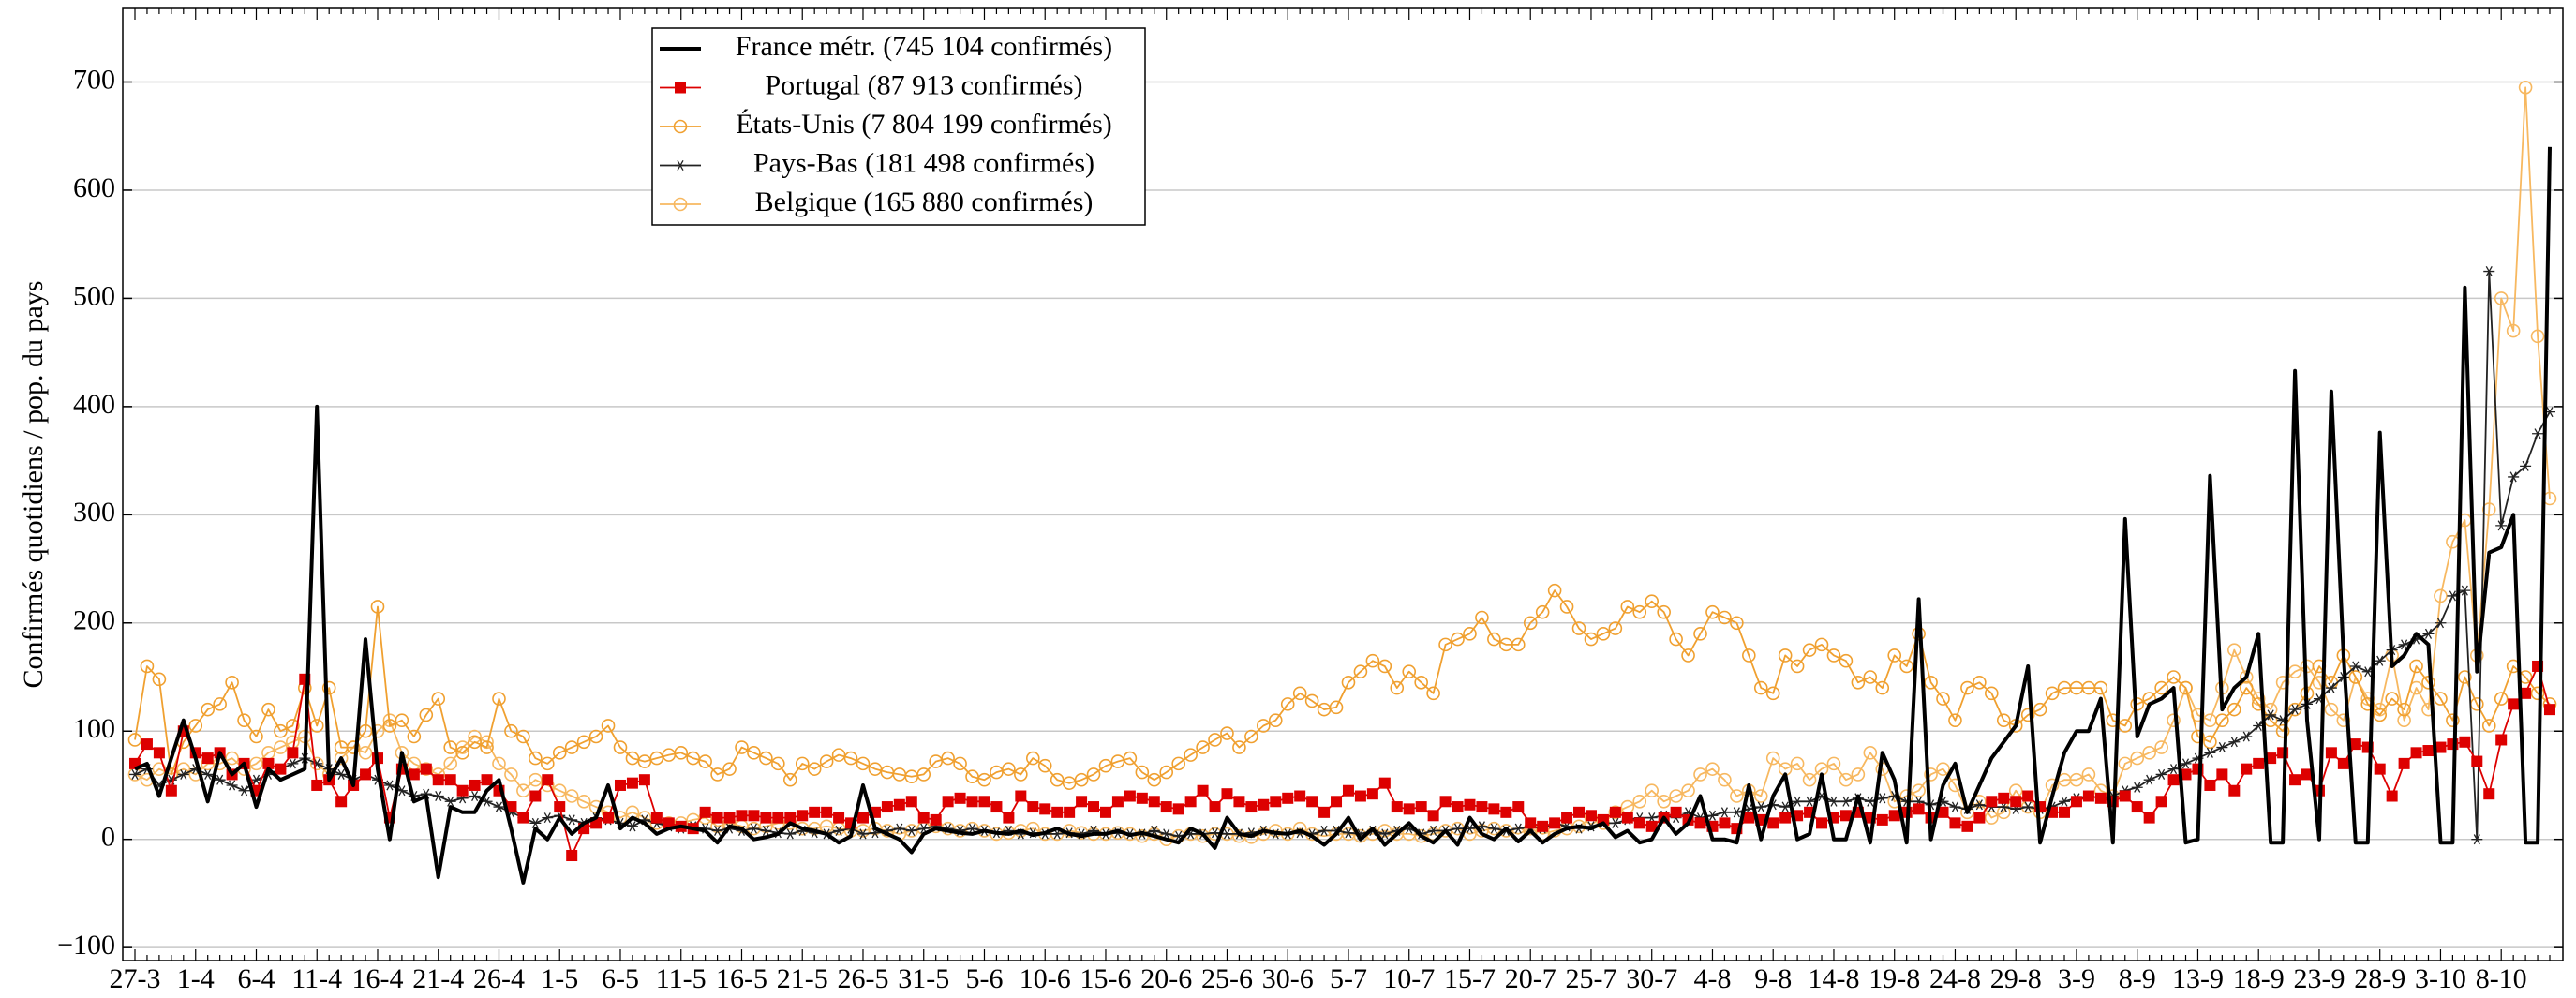 This screenshot has height=998, width=2576. I want to click on legend-label: France métr. (745 104 confirmés), so click(924, 46).